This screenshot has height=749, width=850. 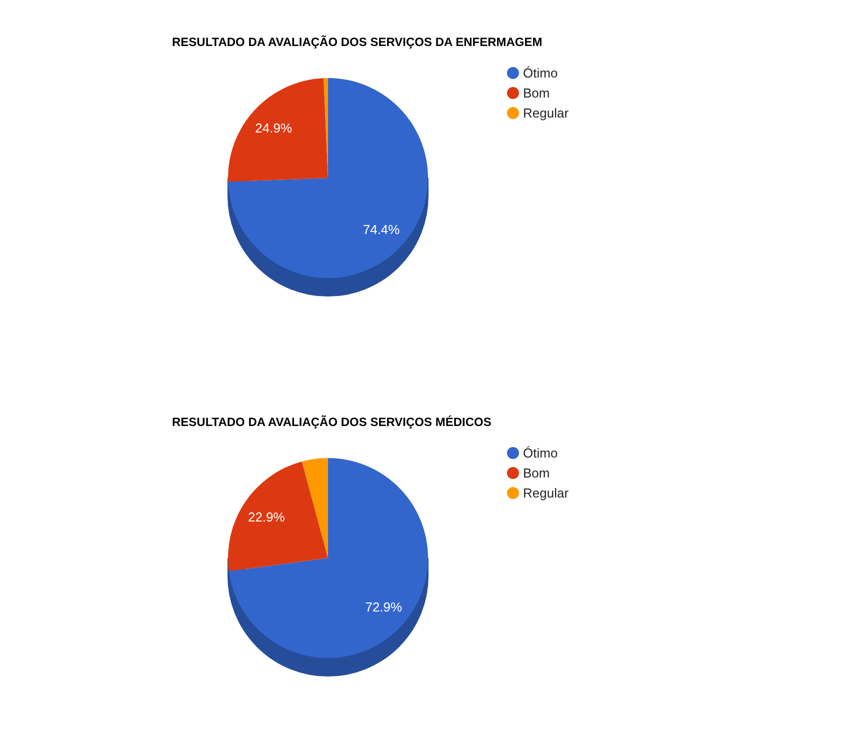 I want to click on data-label: 74.4%, so click(x=381, y=229).